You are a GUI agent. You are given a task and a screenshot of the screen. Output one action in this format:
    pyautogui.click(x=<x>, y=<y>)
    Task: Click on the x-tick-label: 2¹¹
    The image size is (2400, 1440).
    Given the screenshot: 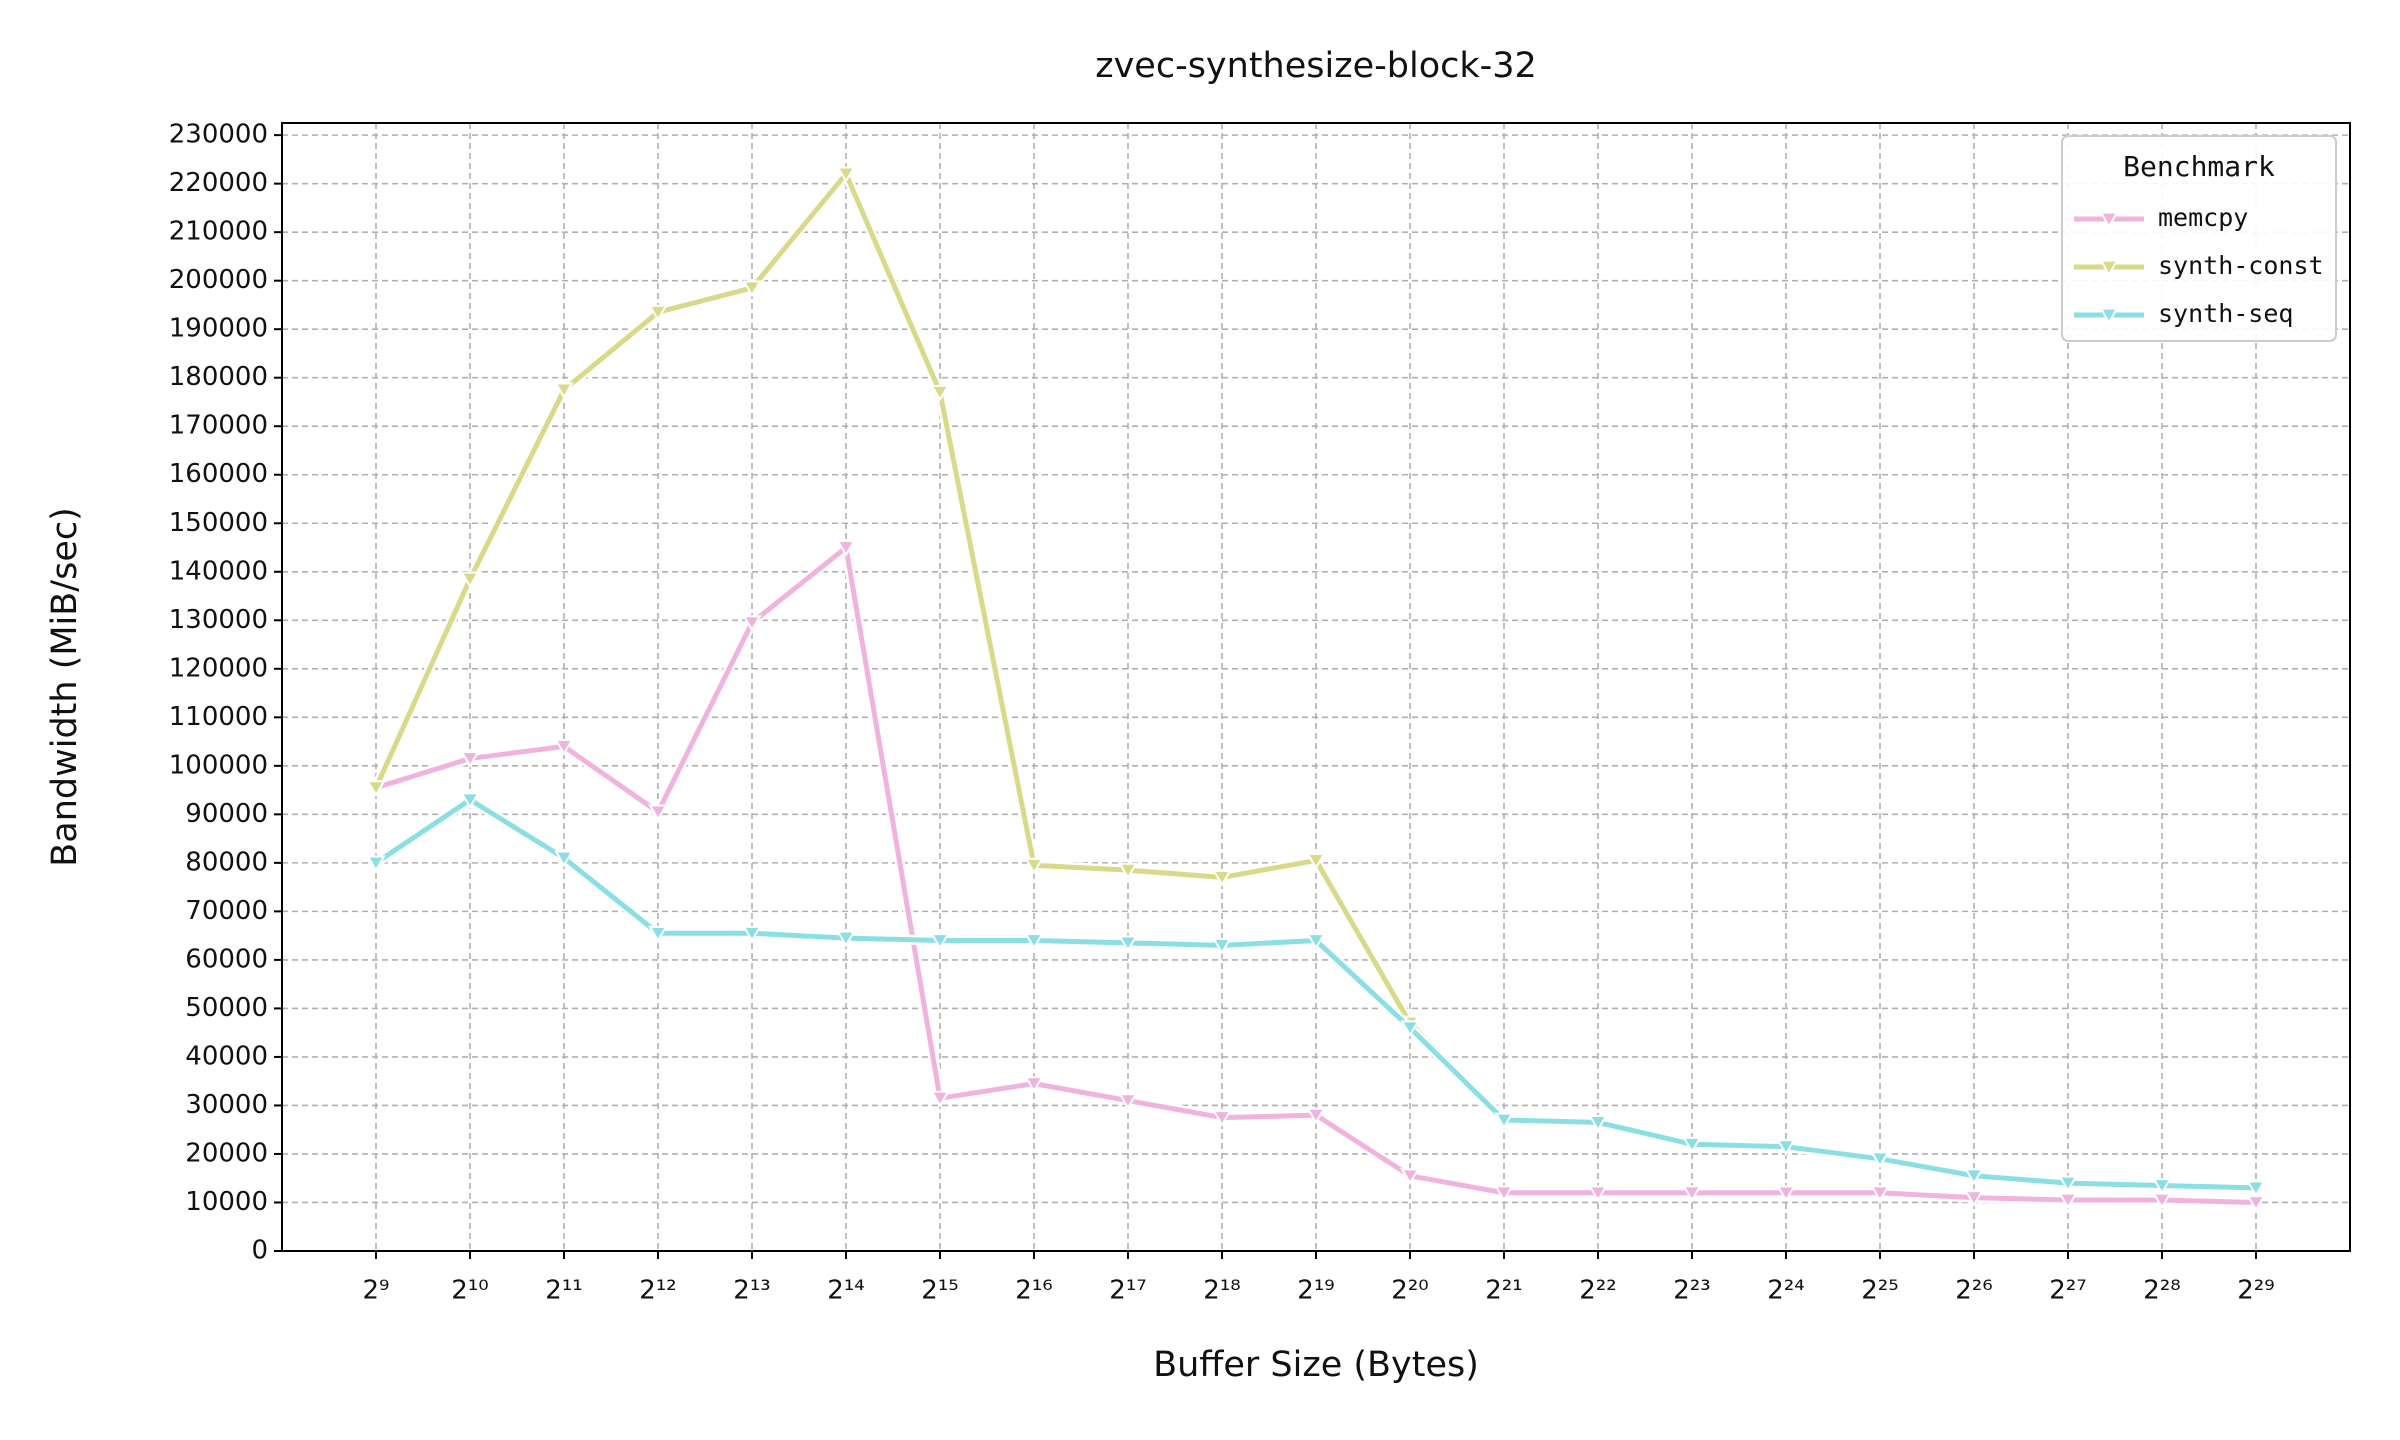 What is the action you would take?
    pyautogui.click(x=563, y=1291)
    